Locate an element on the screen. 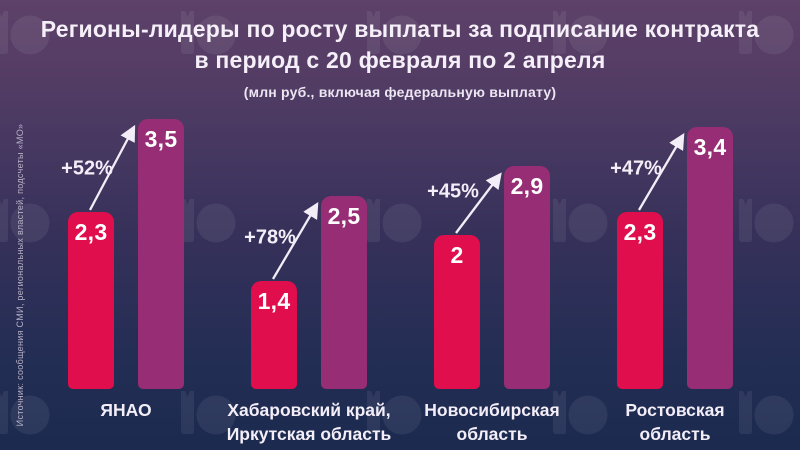 This screenshot has width=800, height=450. region-label-line: Ростовская is located at coordinates (675, 410).